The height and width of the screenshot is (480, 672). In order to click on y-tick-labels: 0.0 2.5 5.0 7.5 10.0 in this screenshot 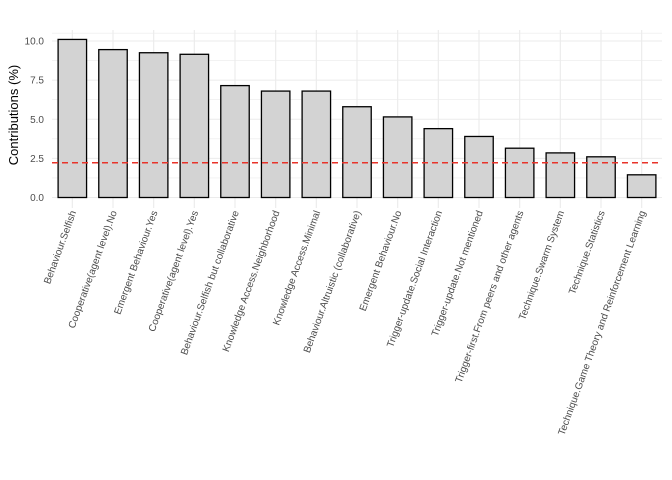, I will do `click(35, 121)`.